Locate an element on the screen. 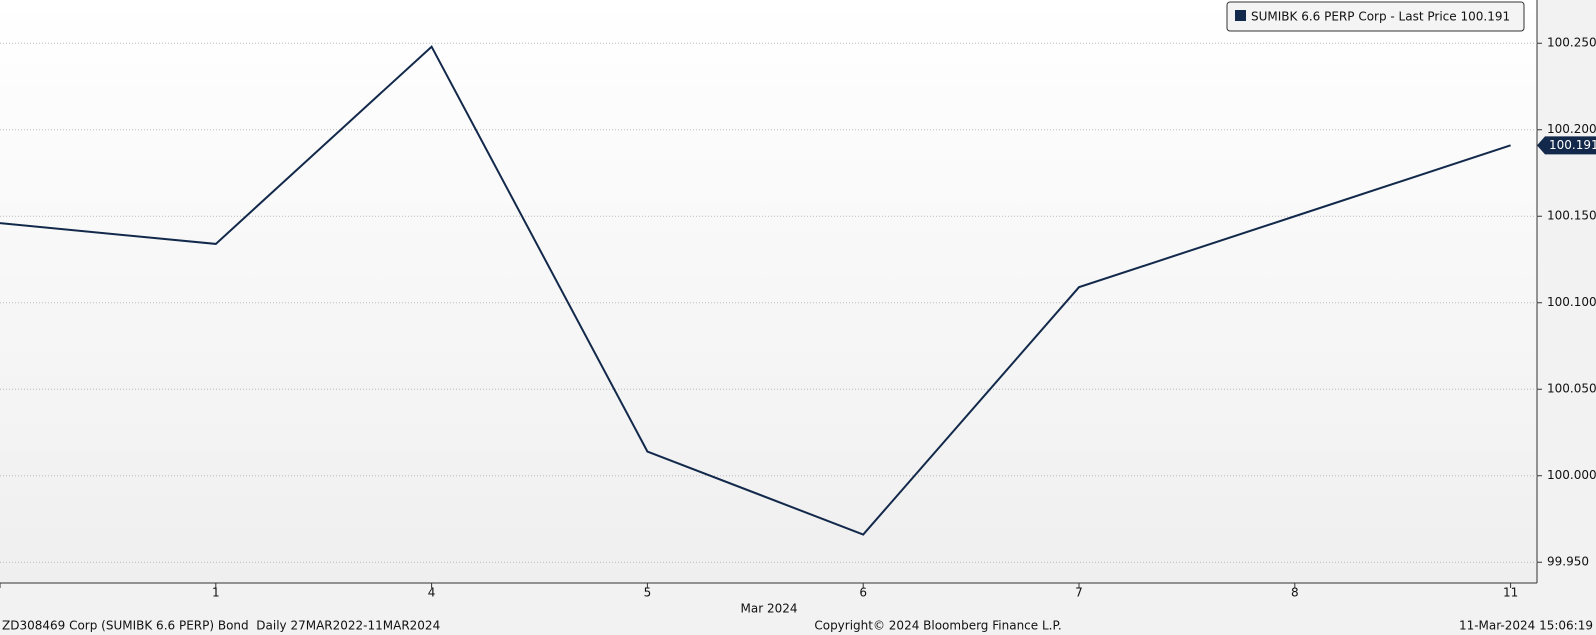 This screenshot has height=635, width=1596. footer-center: Copyright© 2024 Bloomberg Finance L.P. is located at coordinates (937, 626).